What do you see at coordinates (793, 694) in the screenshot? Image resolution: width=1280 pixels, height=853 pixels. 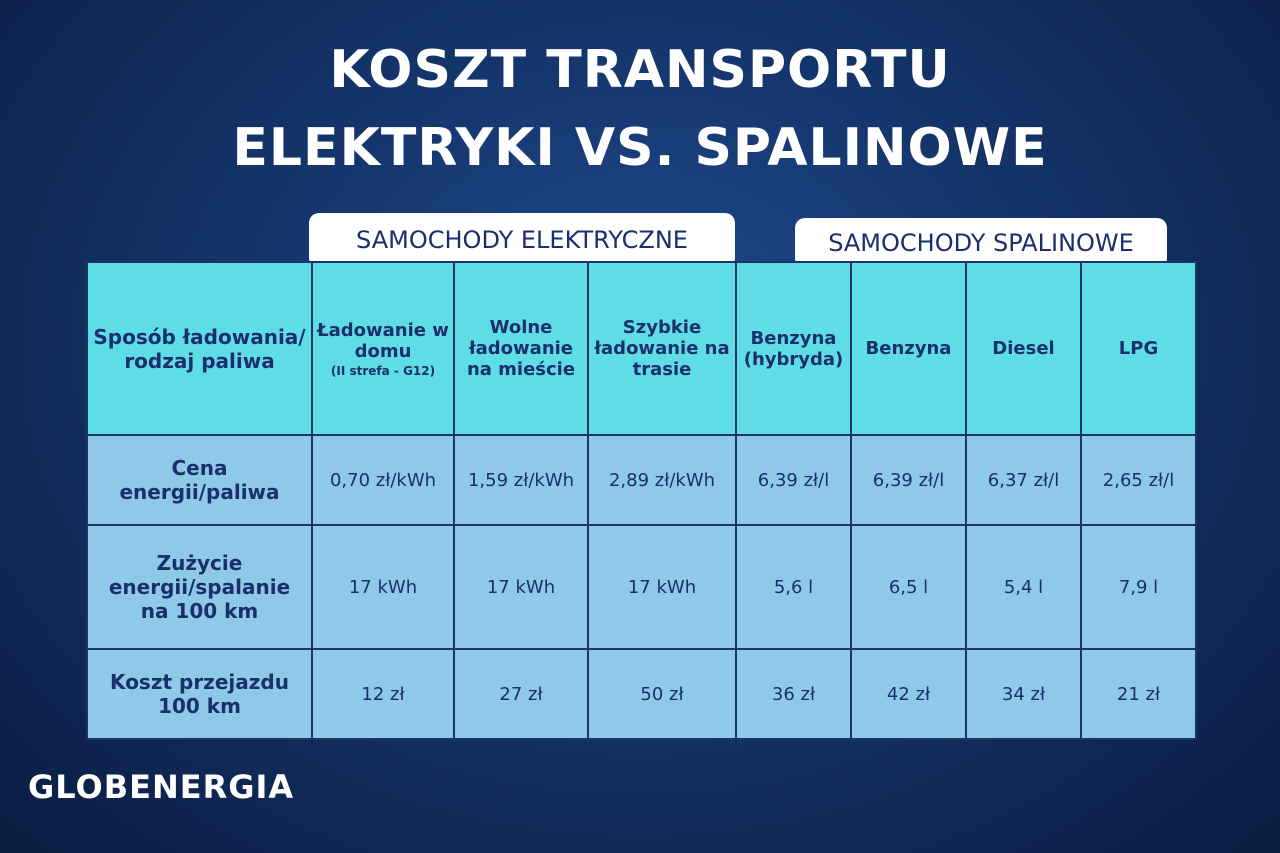 I see `cell: 36 zł` at bounding box center [793, 694].